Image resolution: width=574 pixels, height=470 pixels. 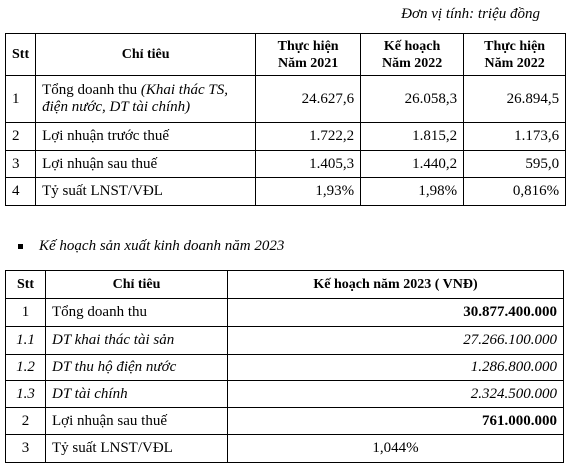 I want to click on cell-text: 1,98%, so click(x=438, y=191).